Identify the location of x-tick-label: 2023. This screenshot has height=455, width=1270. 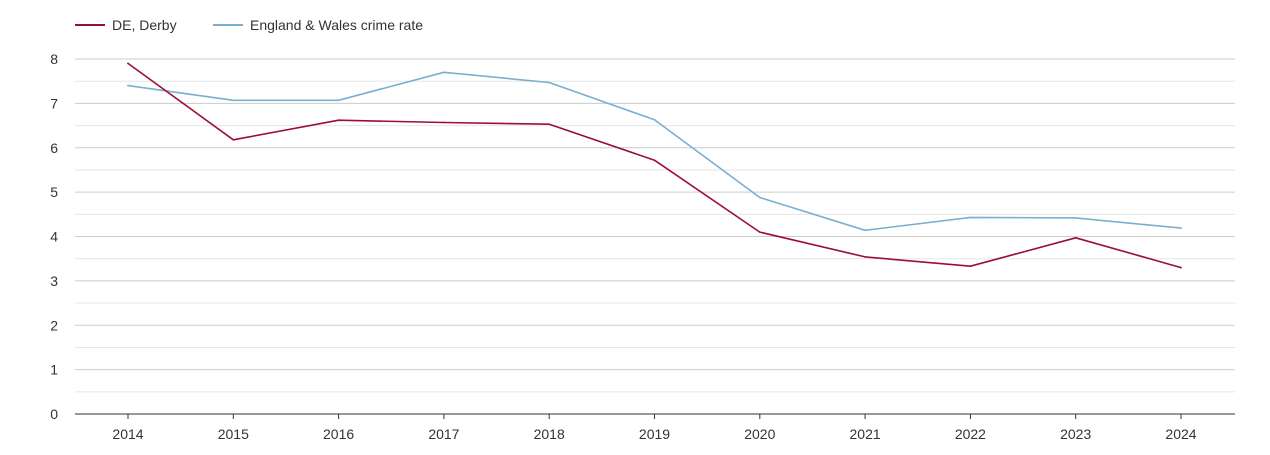
(1075, 434).